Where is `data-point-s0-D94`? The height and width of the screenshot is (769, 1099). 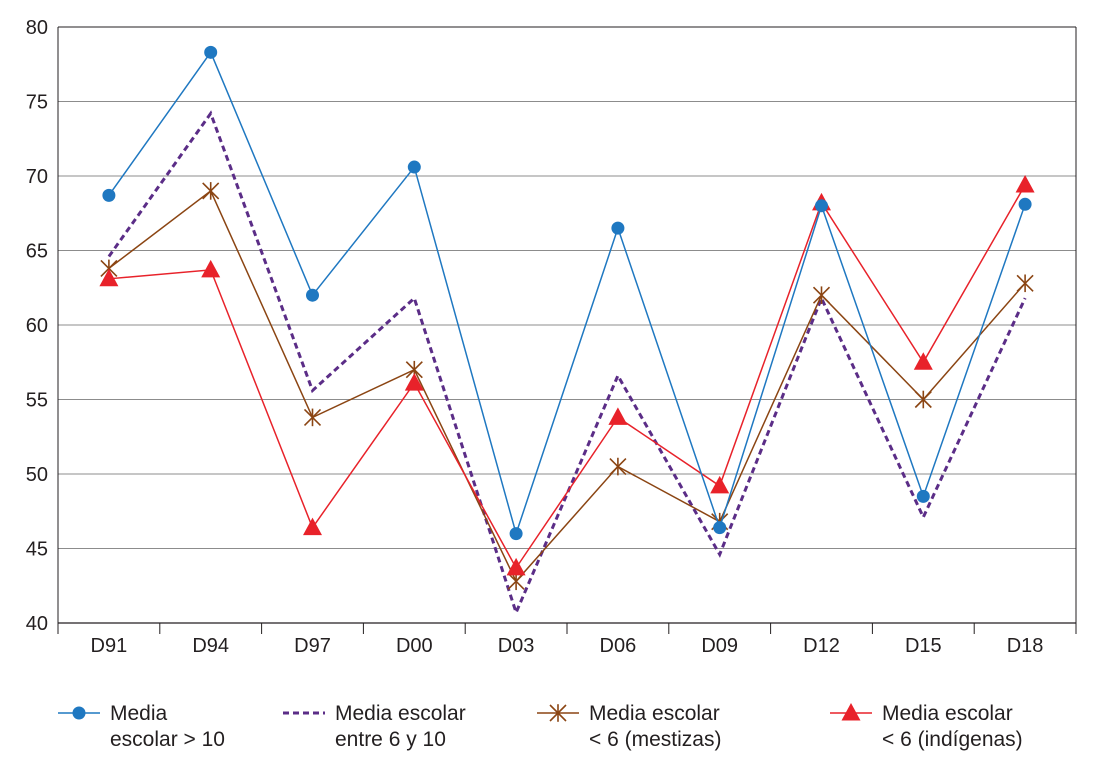
data-point-s0-D94 is located at coordinates (211, 52).